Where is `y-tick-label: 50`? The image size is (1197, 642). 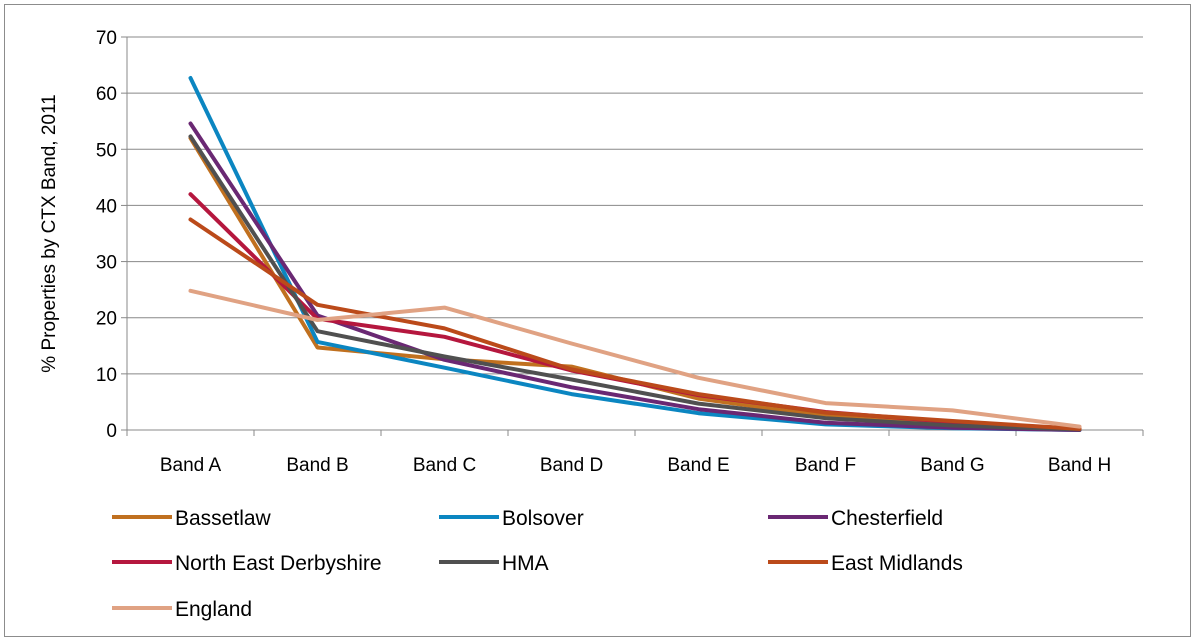
y-tick-label: 50 is located at coordinates (106, 150).